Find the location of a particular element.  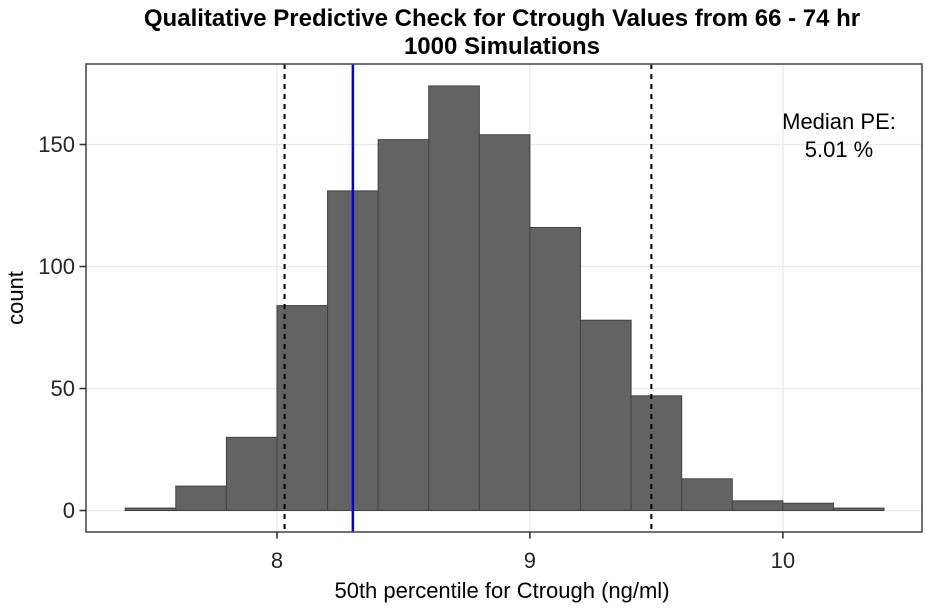

y-axis-title: count is located at coordinates (15, 298).